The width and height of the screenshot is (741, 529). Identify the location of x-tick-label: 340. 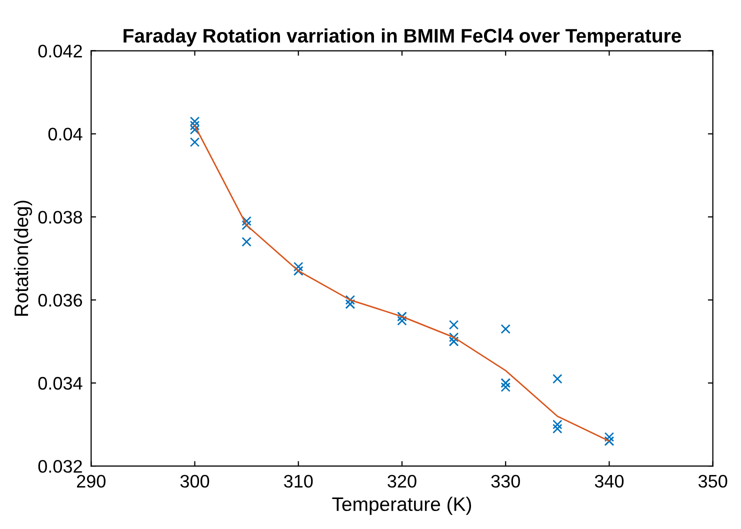
(609, 481).